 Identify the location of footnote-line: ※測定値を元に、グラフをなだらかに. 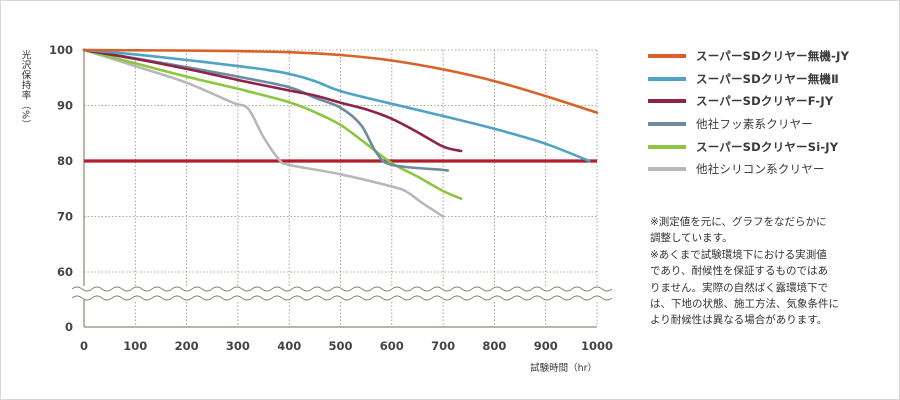
(738, 222).